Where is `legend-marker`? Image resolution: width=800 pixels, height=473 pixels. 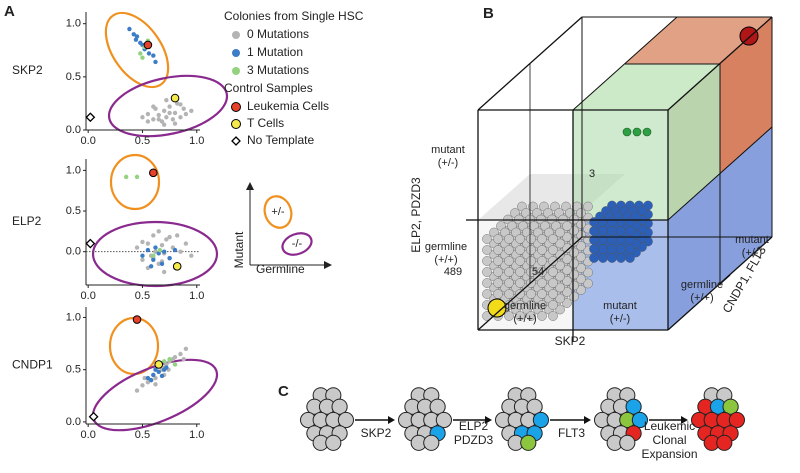
legend-marker is located at coordinates (236, 124).